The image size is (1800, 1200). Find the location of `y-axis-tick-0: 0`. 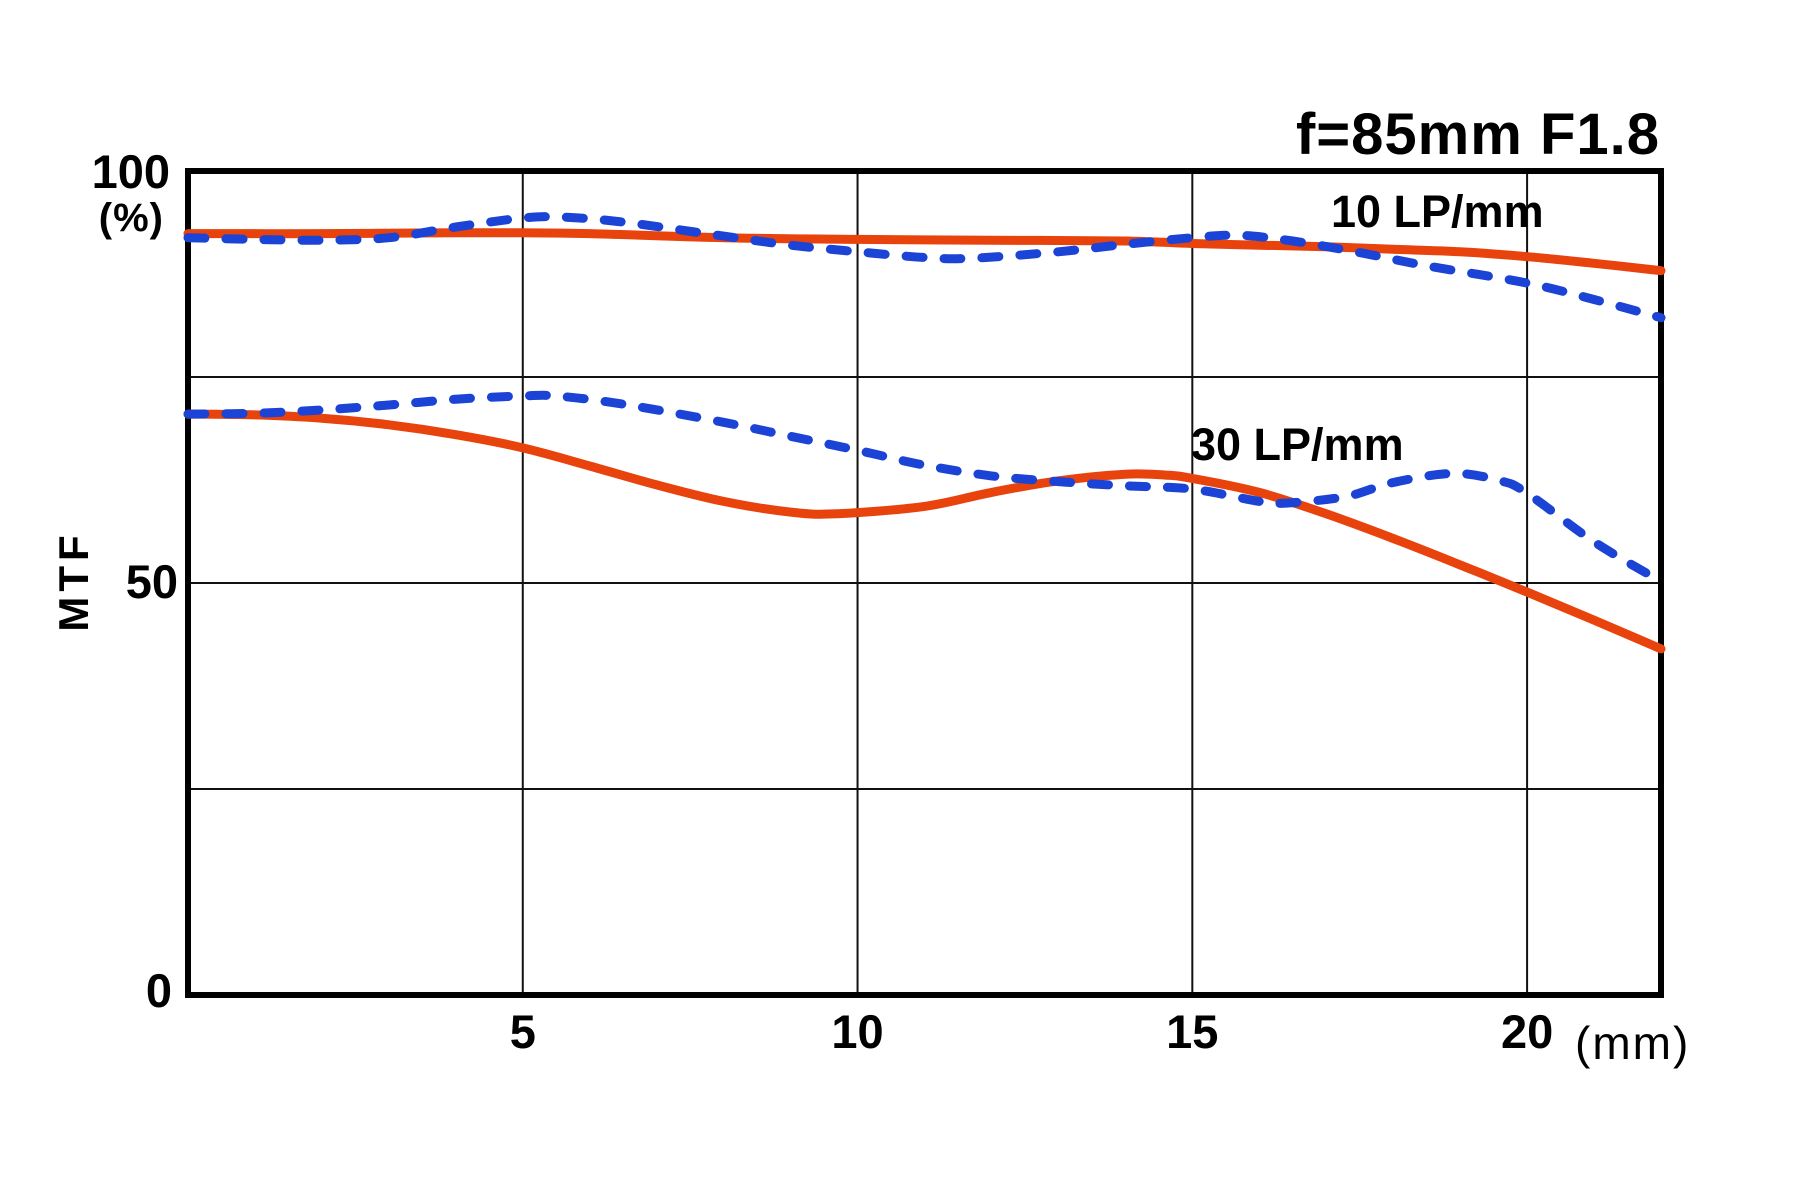

y-axis-tick-0: 0 is located at coordinates (158, 990).